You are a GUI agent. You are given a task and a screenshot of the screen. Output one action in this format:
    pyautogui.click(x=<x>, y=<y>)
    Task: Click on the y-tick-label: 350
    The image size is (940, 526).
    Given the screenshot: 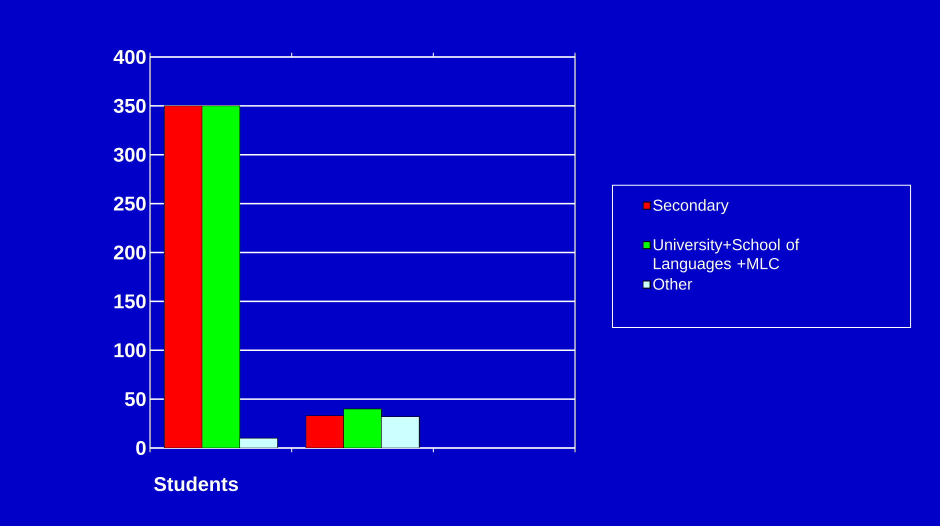 What is the action you would take?
    pyautogui.click(x=130, y=105)
    